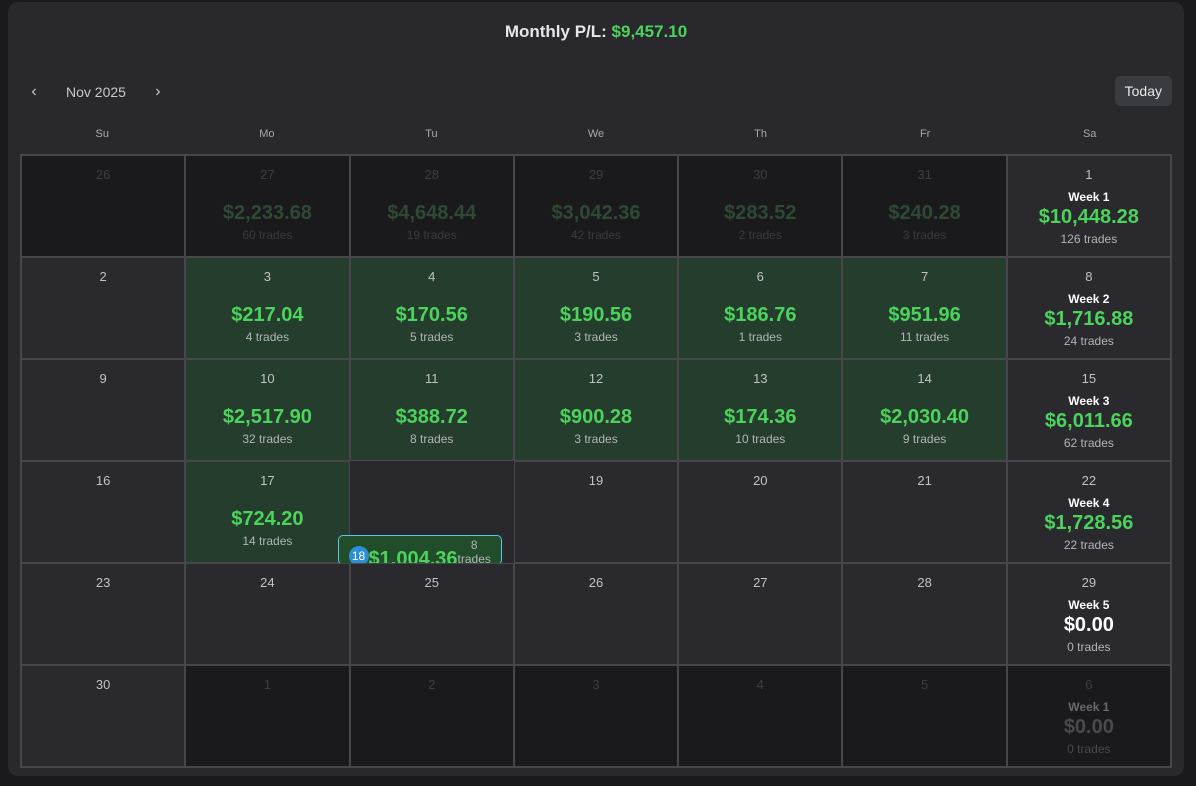 The image size is (1196, 786). Describe the element at coordinates (924, 308) in the screenshot. I see `day-cell: 7 $951.96 11 trades` at that location.